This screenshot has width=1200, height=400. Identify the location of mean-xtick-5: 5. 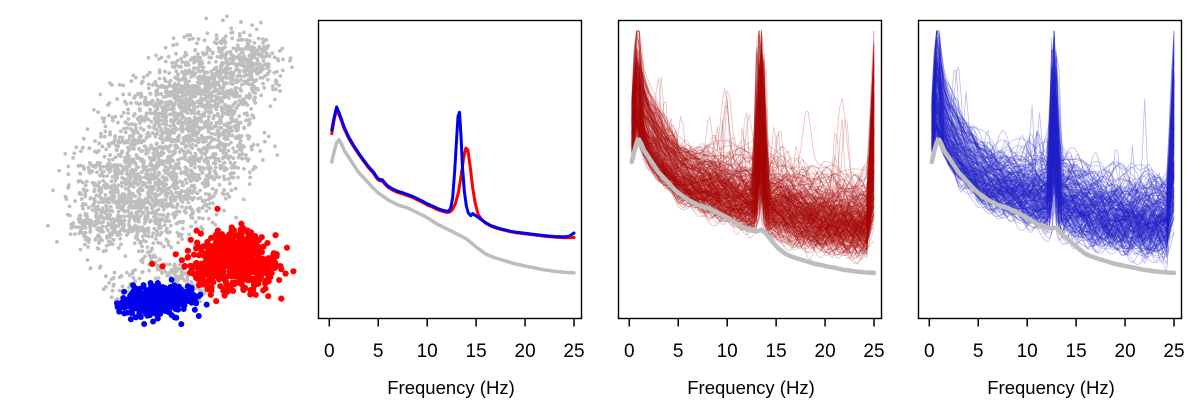
(378, 351).